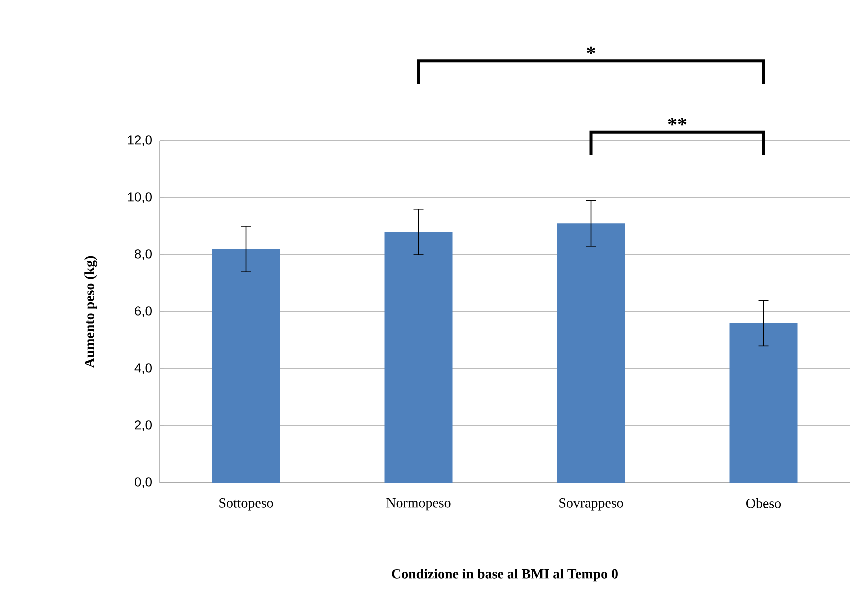 The width and height of the screenshot is (862, 591). What do you see at coordinates (140, 141) in the screenshot?
I see `y-tick-label: 12,0` at bounding box center [140, 141].